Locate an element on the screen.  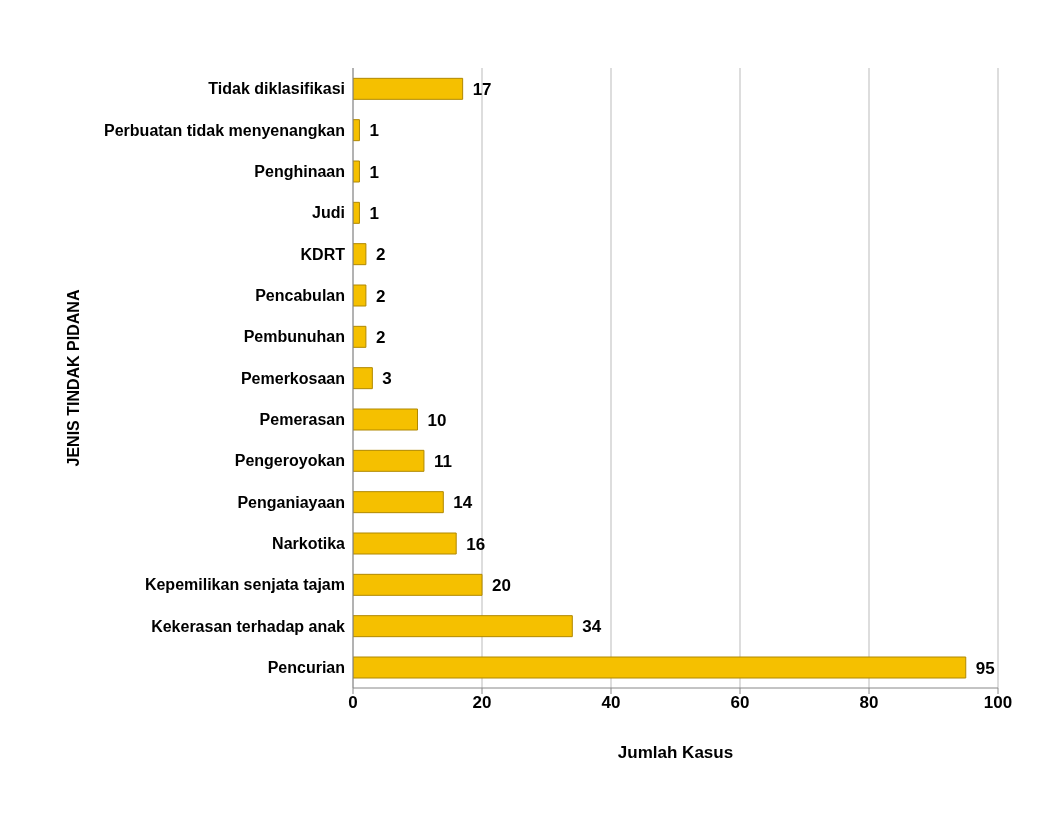
x-tick-label: 100 is located at coordinates (998, 703).